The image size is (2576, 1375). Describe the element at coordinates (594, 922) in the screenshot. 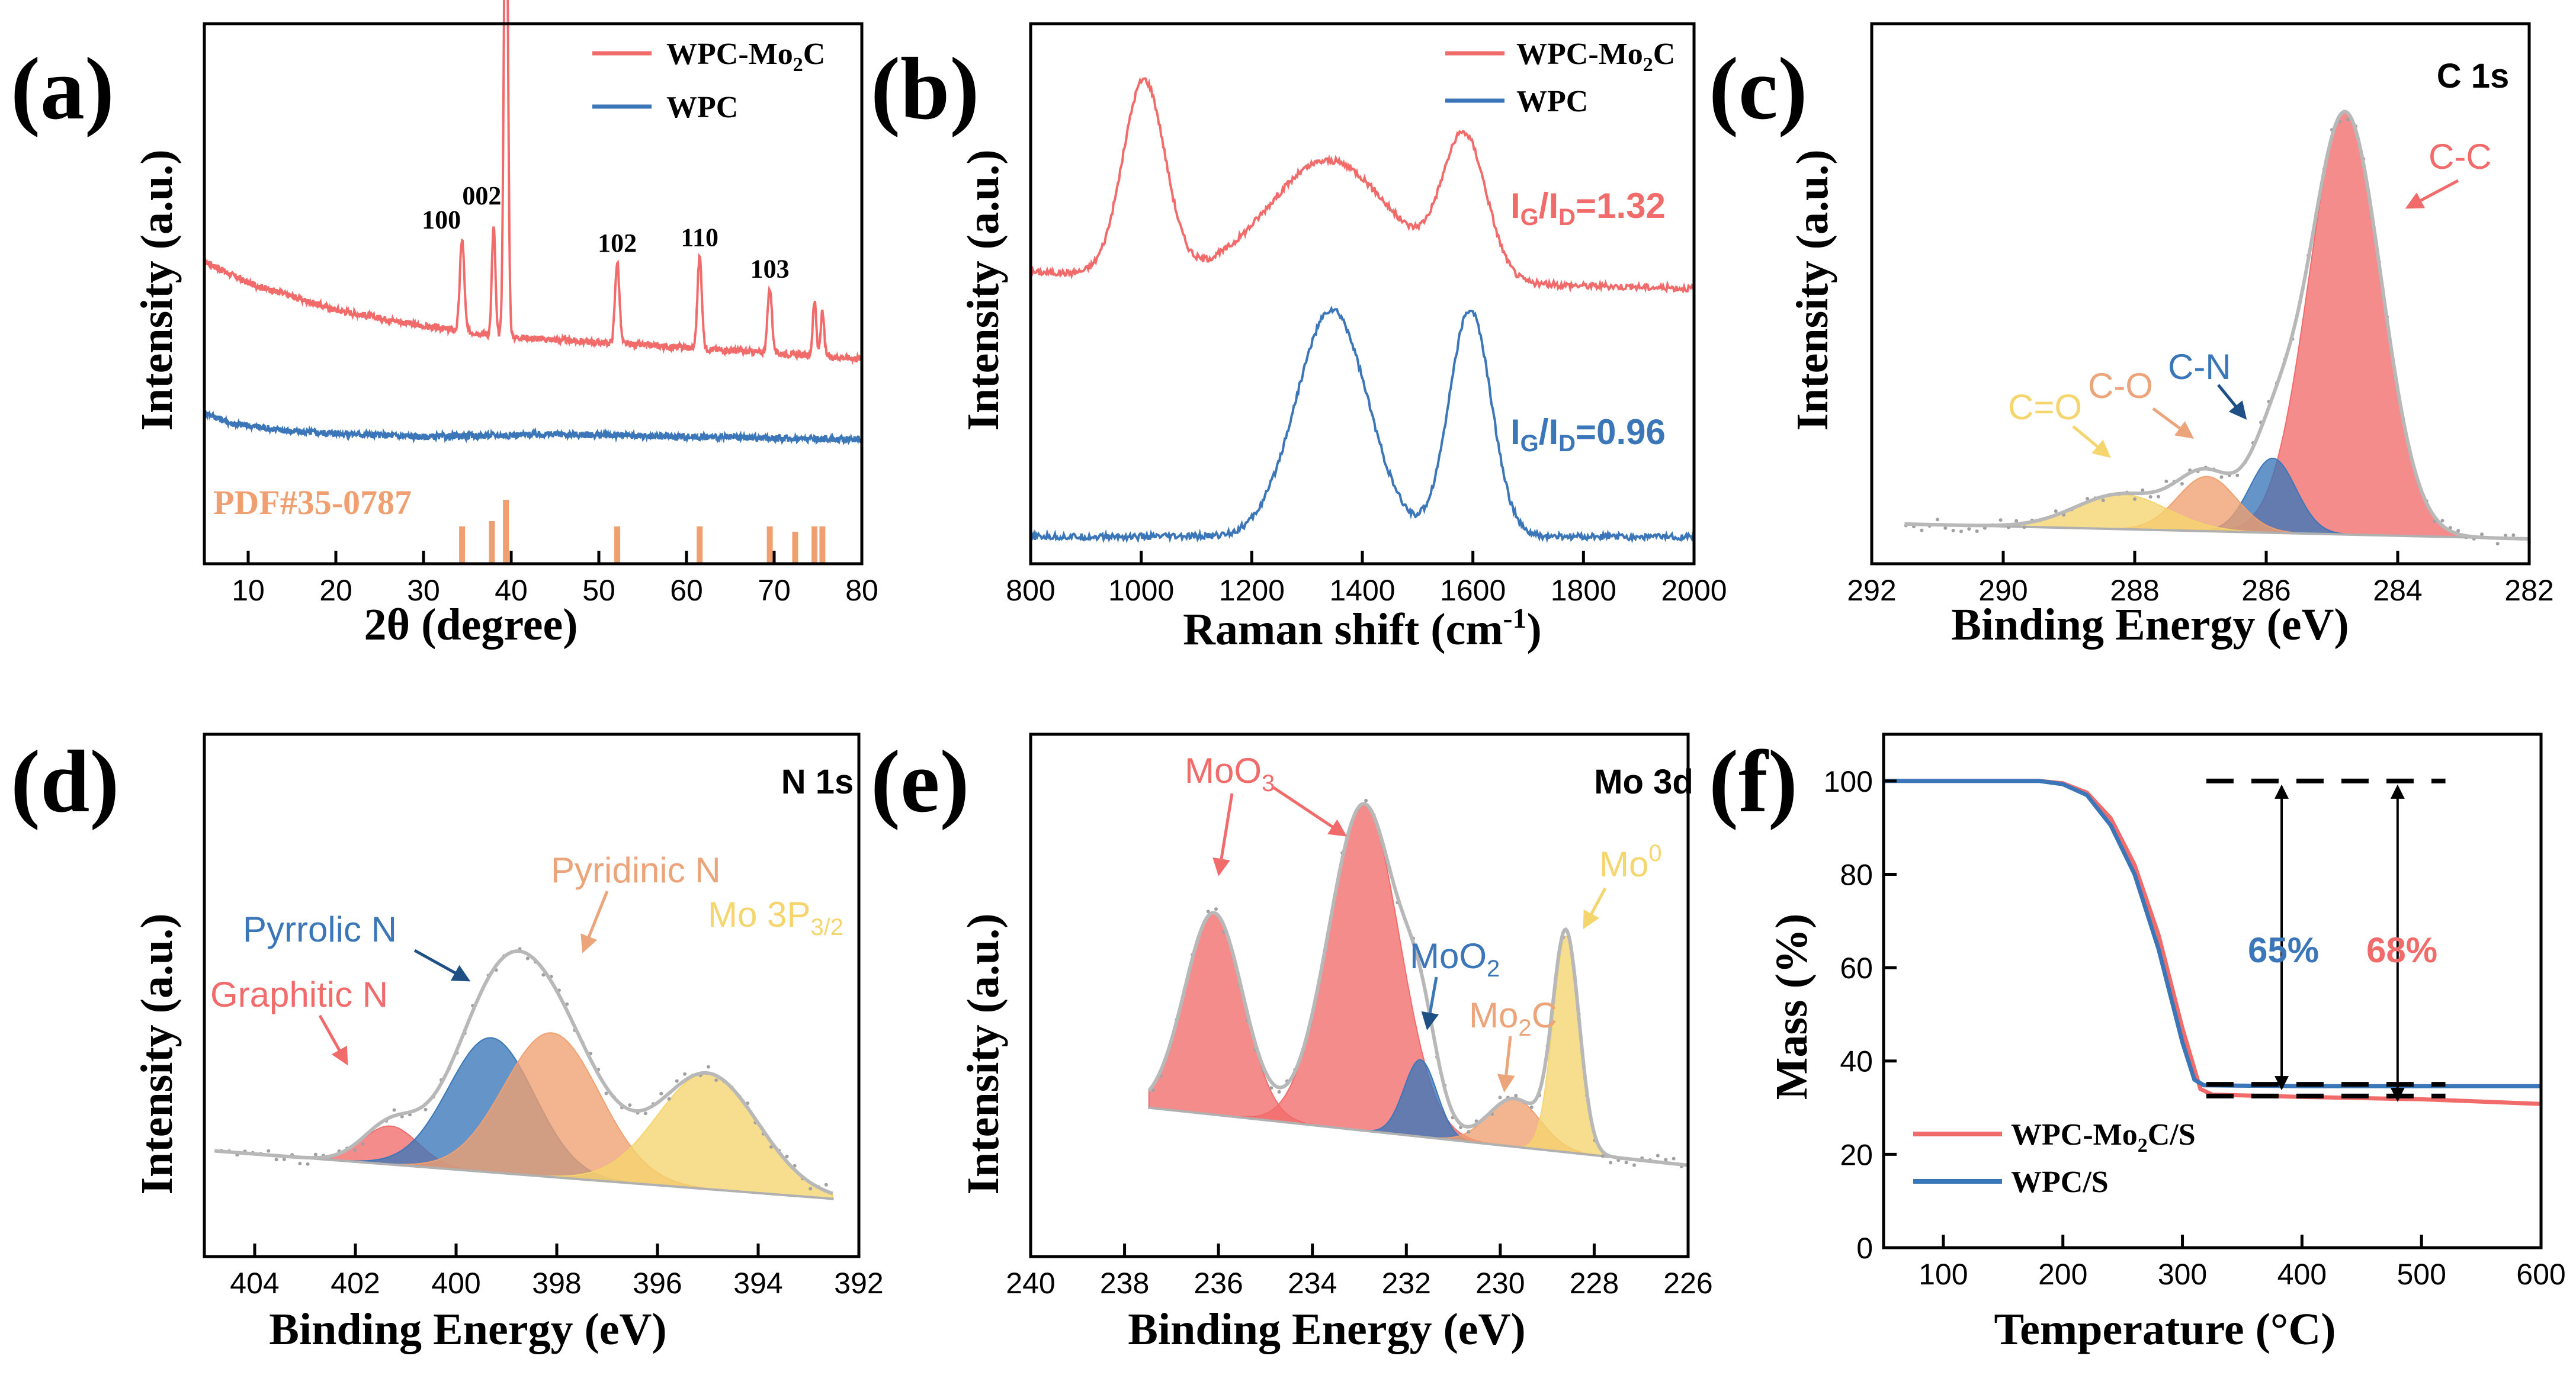

I see `arrow-pyridinic-n` at that location.